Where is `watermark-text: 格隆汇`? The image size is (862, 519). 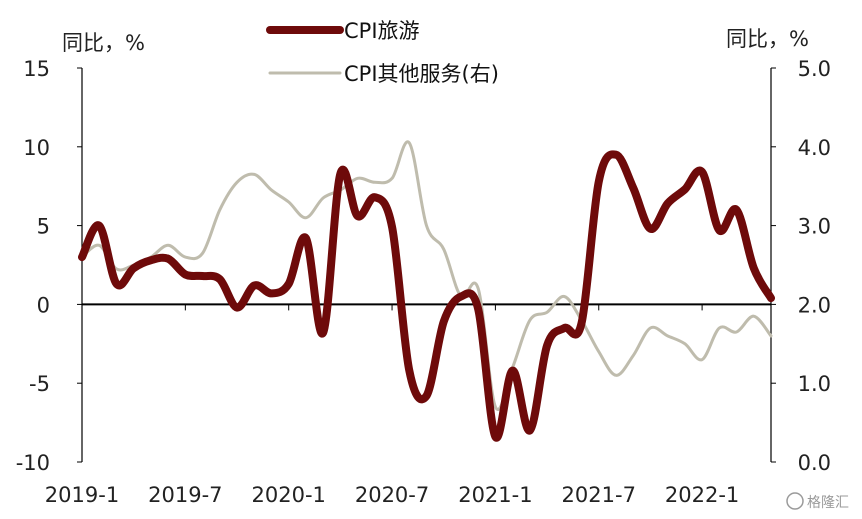
watermark-text: 格隆汇 is located at coordinates (828, 503).